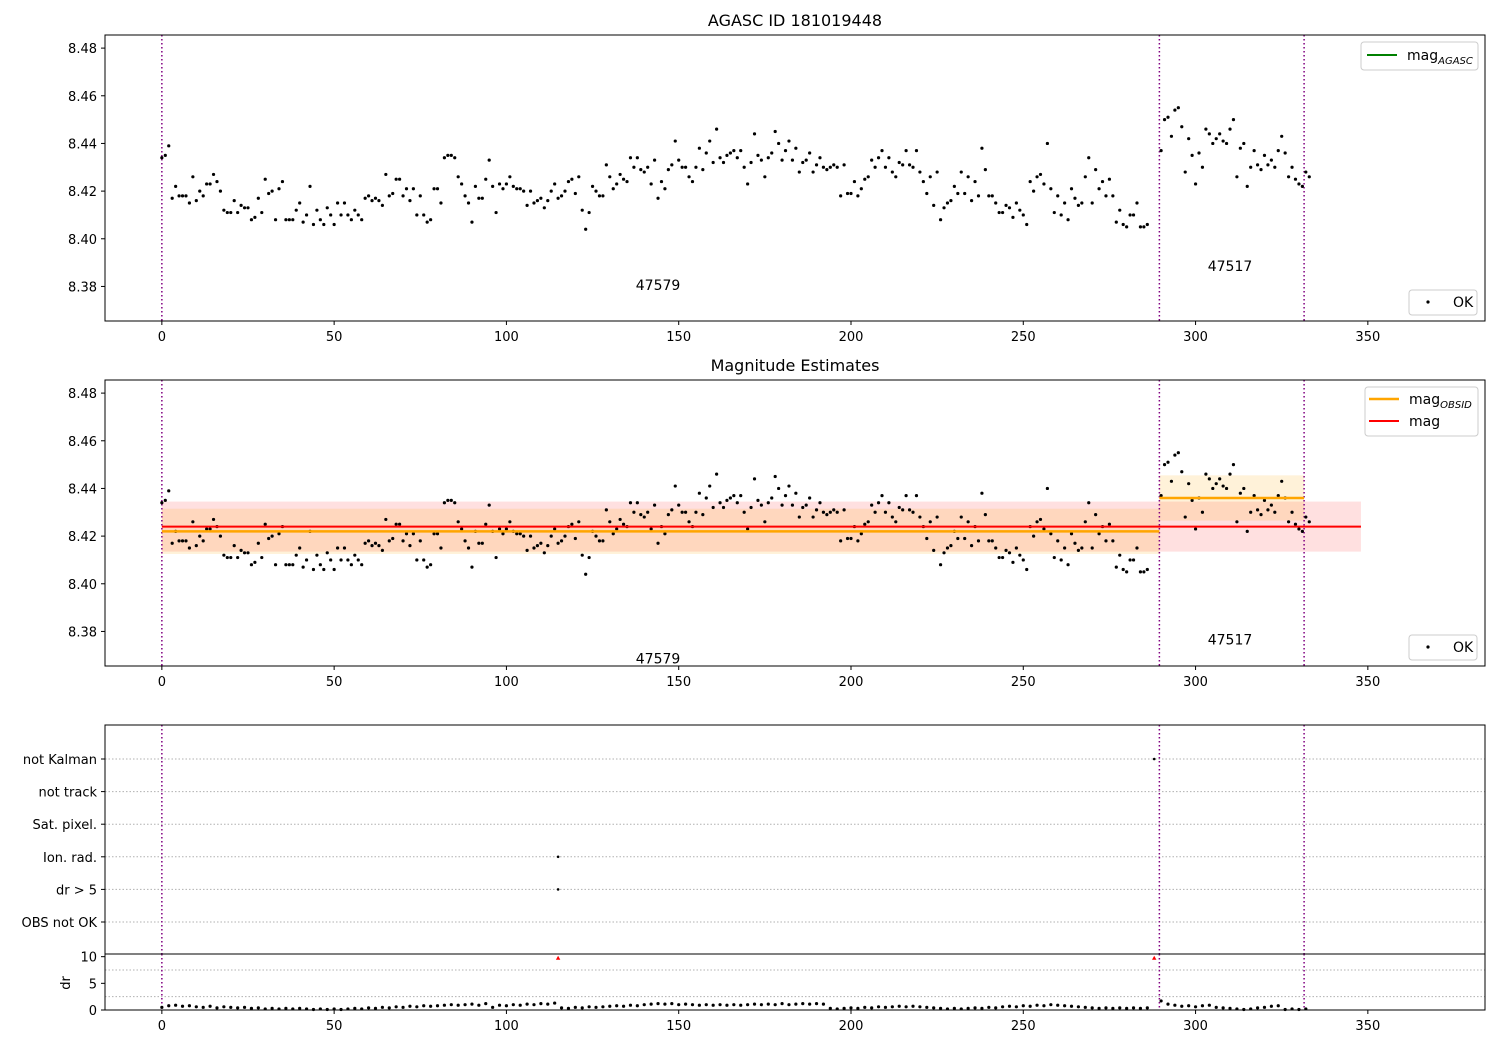 This screenshot has width=1500, height=1050. What do you see at coordinates (1367, 682) in the screenshot?
I see `x-tick-label: 350` at bounding box center [1367, 682].